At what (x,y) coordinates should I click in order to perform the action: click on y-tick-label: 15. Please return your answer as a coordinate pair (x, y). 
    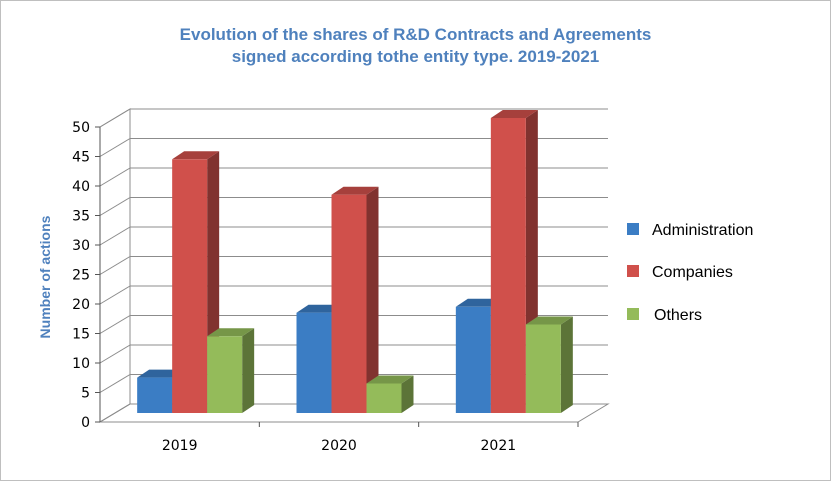
    Looking at the image, I should click on (81, 335).